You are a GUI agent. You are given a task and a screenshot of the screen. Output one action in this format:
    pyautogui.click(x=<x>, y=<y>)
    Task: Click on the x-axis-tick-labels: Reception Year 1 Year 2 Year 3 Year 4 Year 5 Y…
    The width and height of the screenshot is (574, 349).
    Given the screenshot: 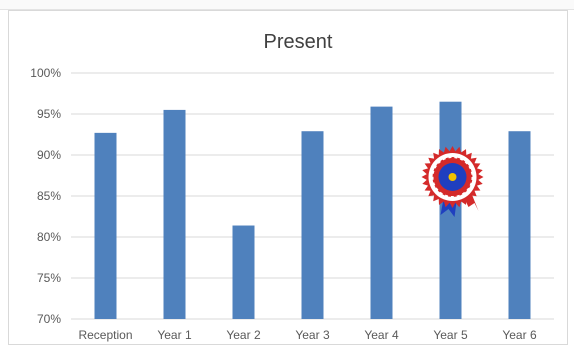 What is the action you would take?
    pyautogui.click(x=307, y=335)
    